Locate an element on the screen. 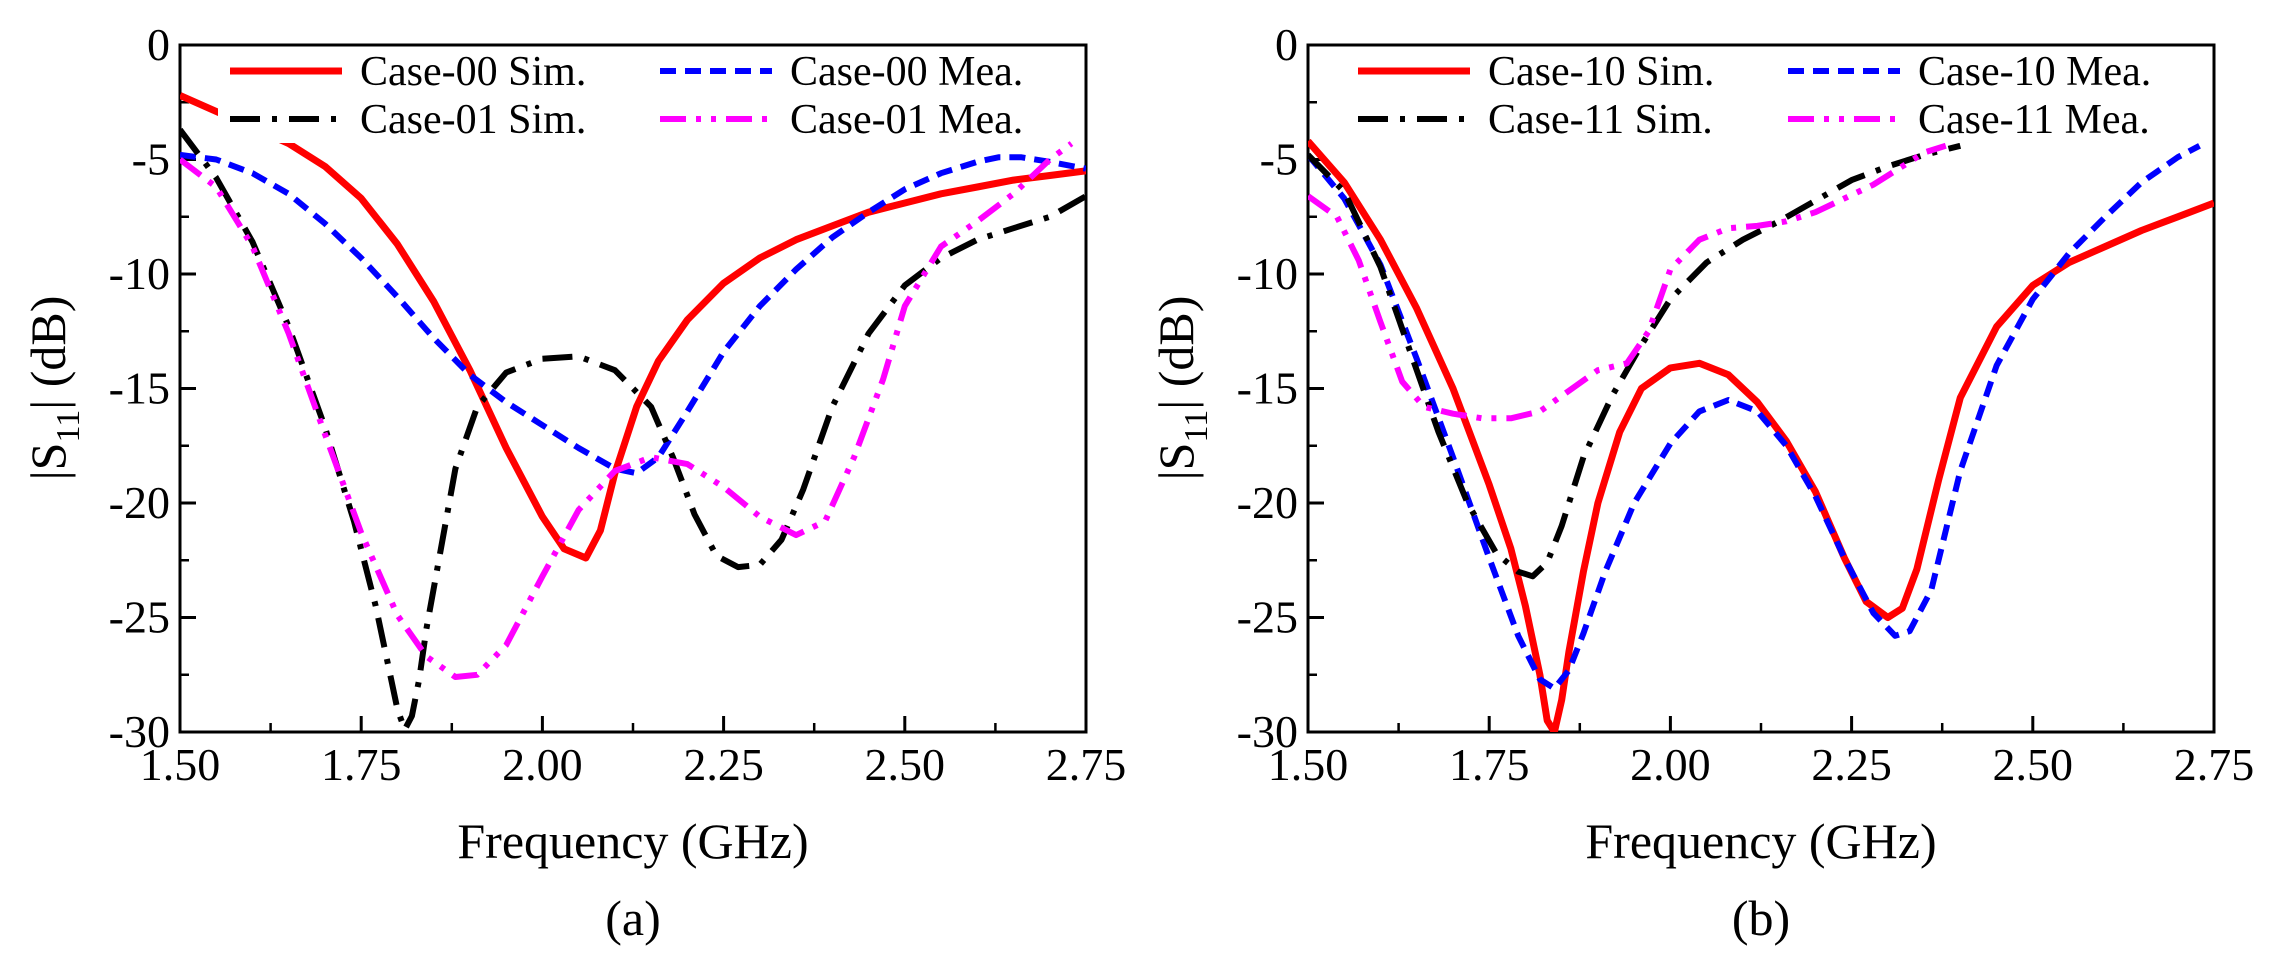 The width and height of the screenshot is (2292, 967). legend-label-case-11-mea: Case-11 Mea. is located at coordinates (2034, 120).